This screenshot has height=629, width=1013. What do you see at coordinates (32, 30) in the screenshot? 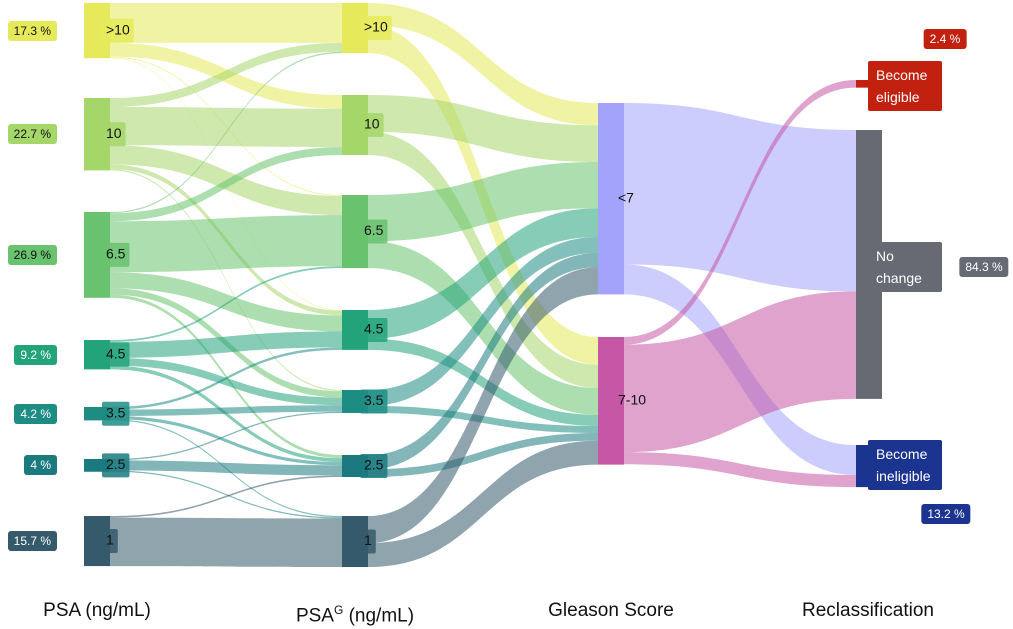
I see `value-badge: 17.3 %` at bounding box center [32, 30].